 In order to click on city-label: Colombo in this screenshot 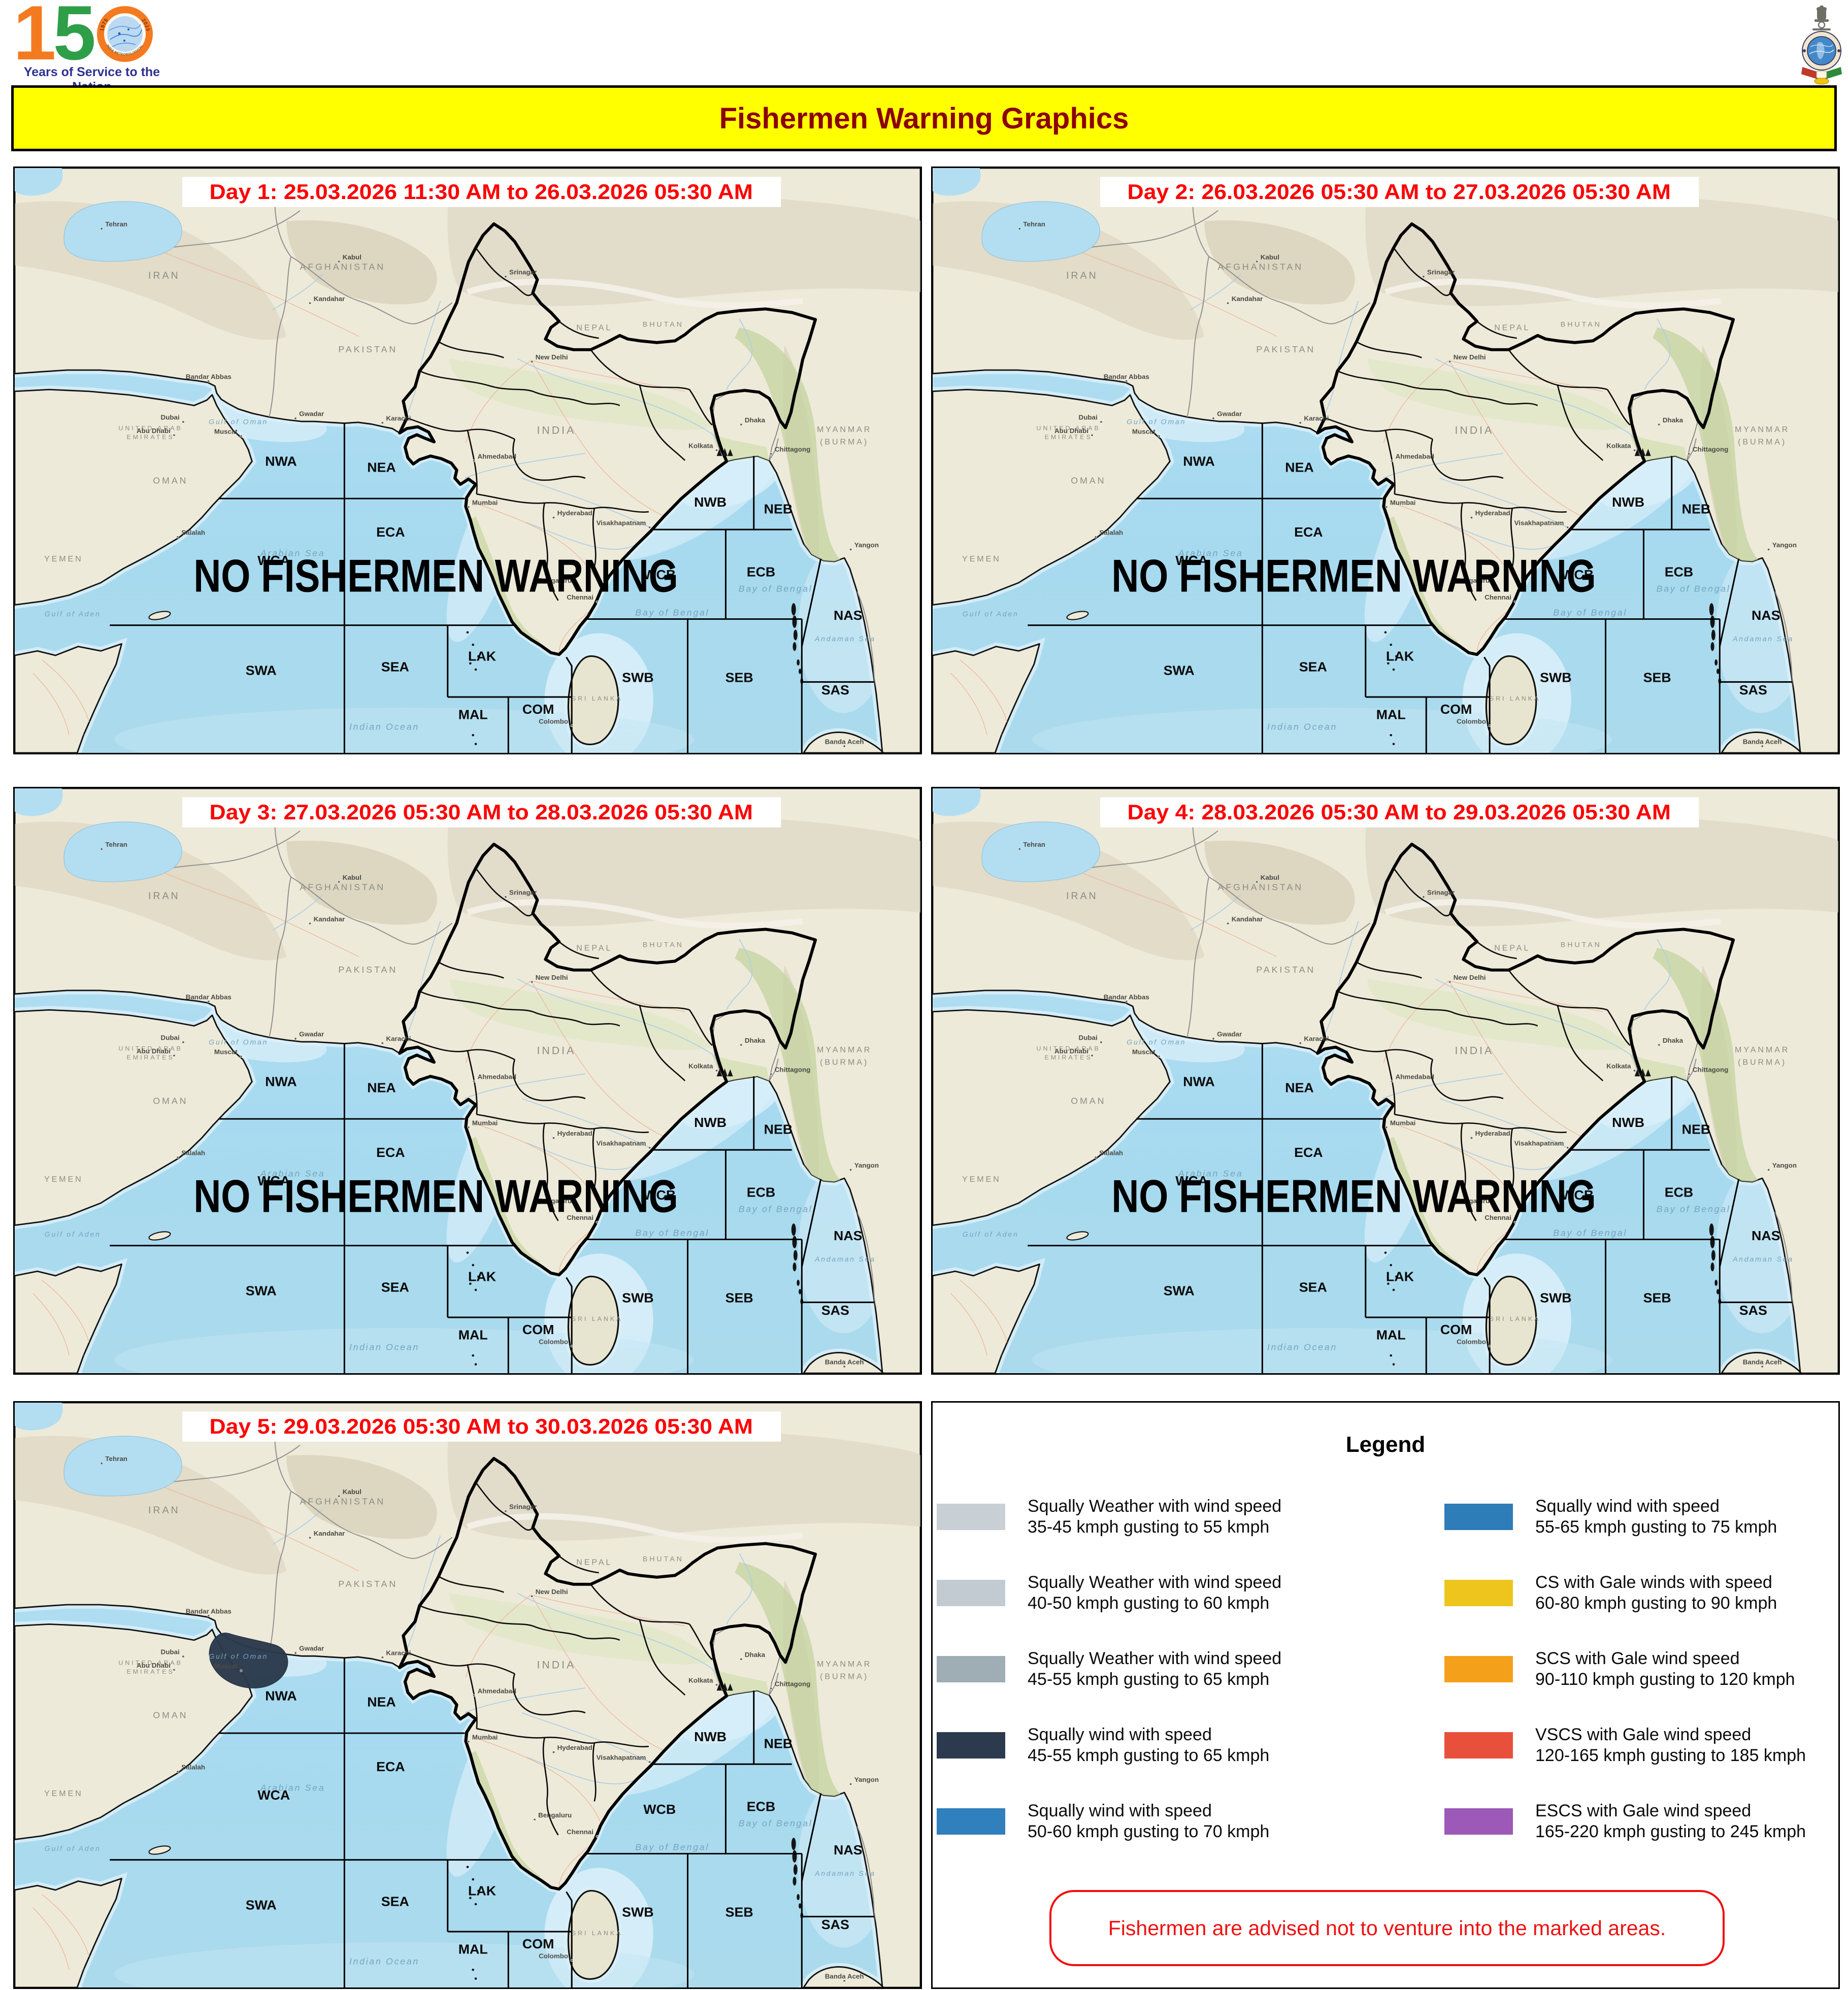, I will do `click(553, 722)`.